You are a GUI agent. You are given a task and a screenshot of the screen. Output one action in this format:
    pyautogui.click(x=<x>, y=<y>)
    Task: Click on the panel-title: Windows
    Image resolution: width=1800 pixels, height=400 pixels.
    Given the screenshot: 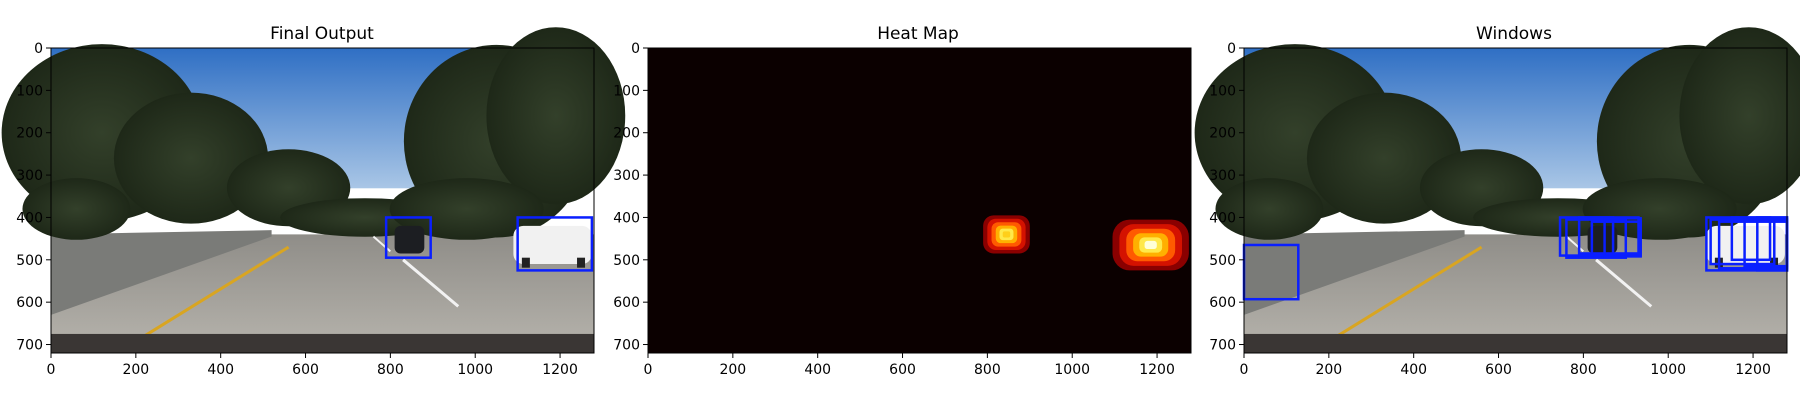 What is the action you would take?
    pyautogui.click(x=1514, y=34)
    